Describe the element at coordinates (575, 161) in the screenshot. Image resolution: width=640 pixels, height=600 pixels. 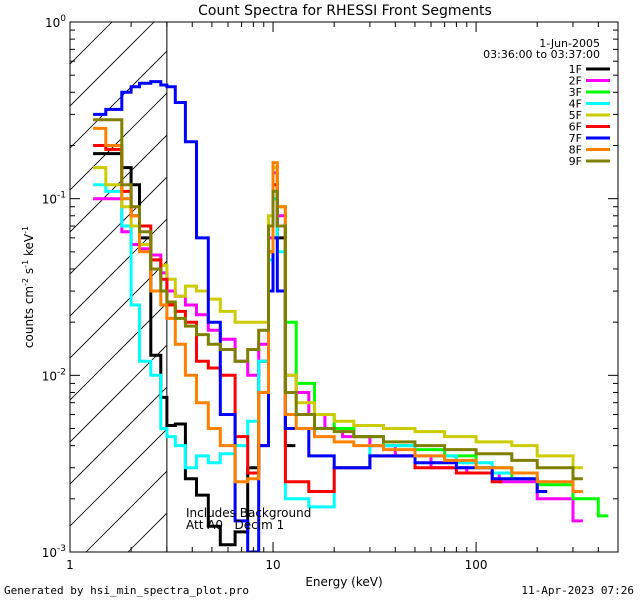
I see `legend-label-9f: 9F` at that location.